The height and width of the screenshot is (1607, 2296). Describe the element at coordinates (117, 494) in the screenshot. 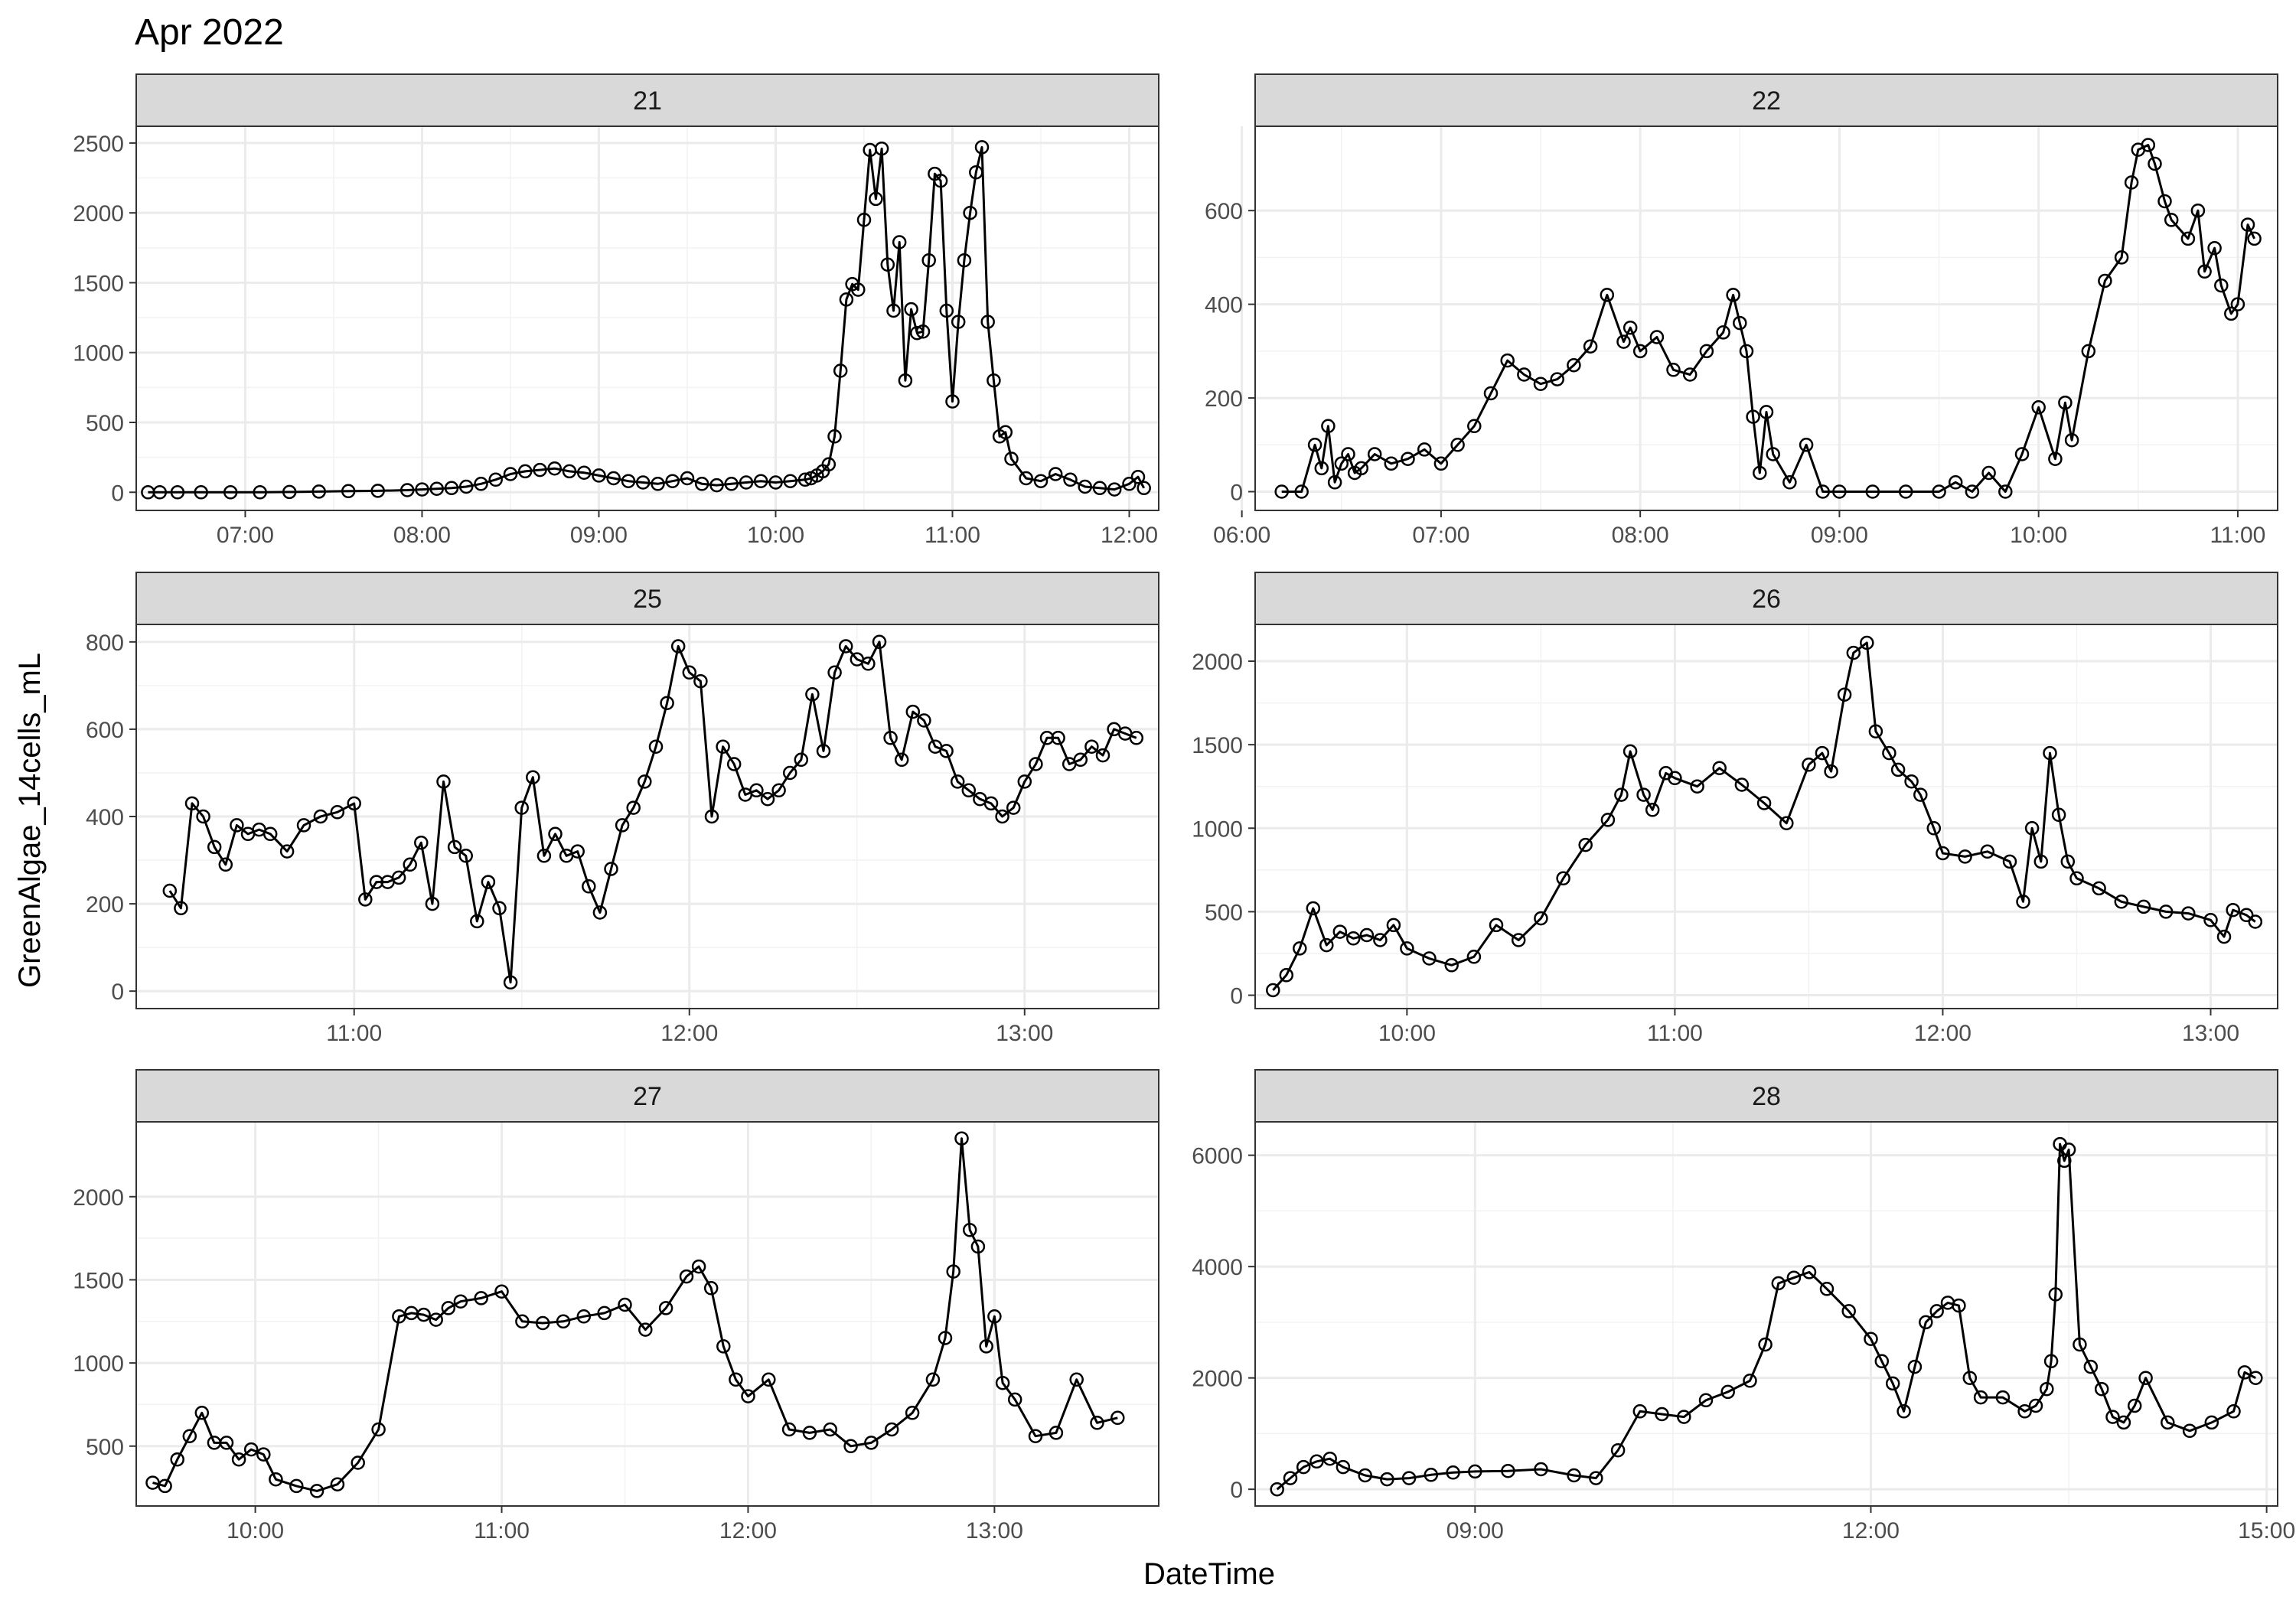

I see `y-tick-label: 0` at that location.